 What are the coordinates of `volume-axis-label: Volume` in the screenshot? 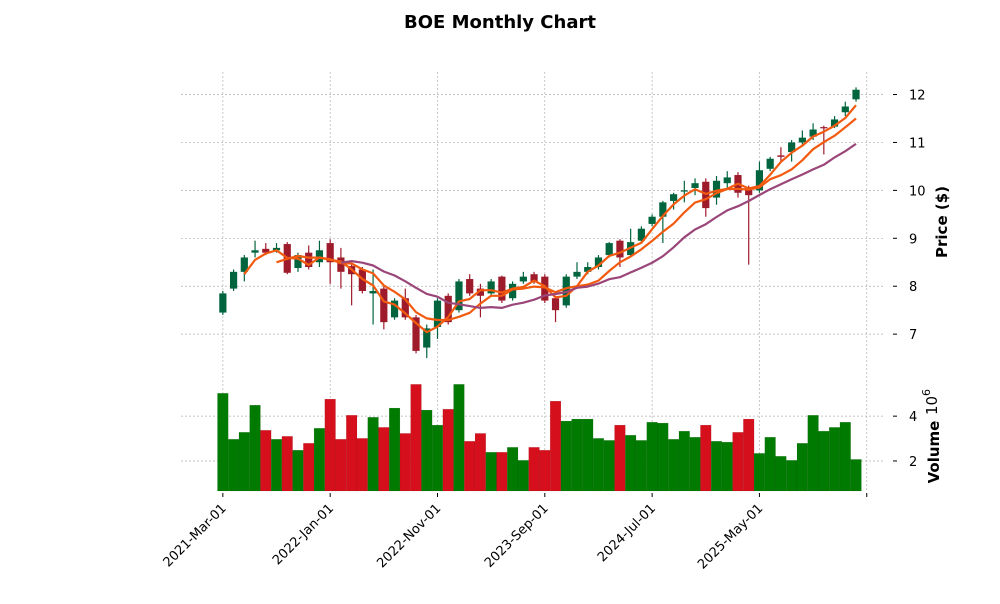 It's located at (934, 452).